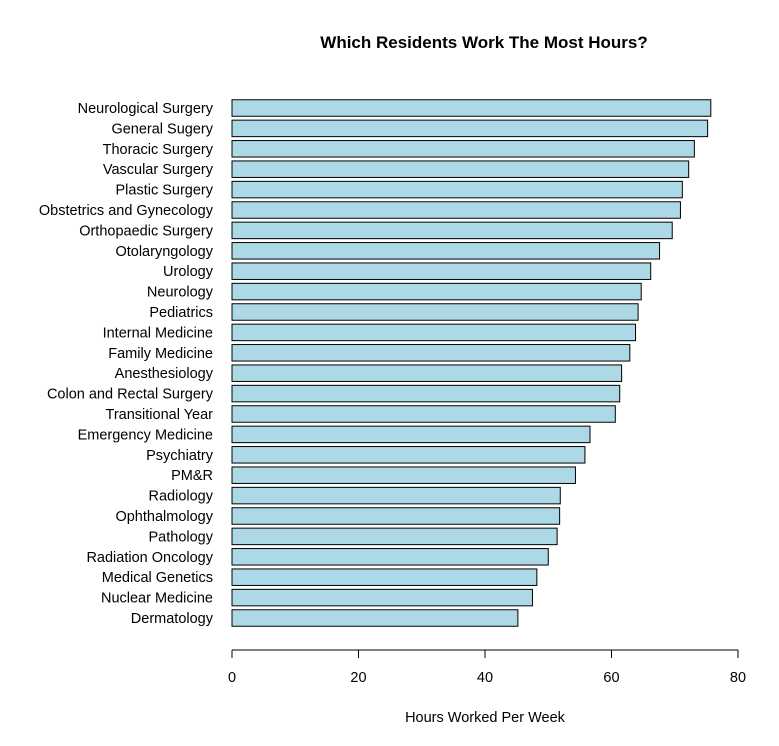 The image size is (779, 746). I want to click on x-tick-label: 20, so click(358, 678).